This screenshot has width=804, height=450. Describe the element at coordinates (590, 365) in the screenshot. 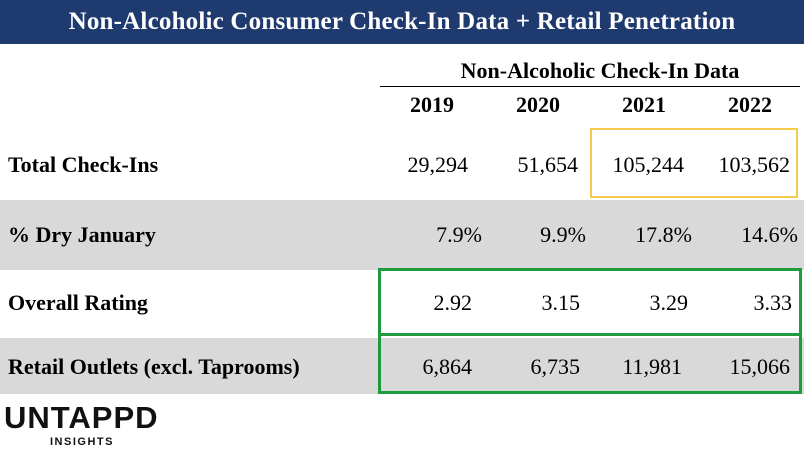

I see `highlight-box-green-outlets` at that location.